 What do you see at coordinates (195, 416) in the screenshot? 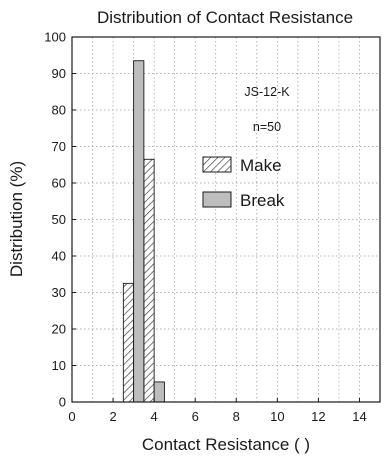
I see `x-tick-label: 6` at bounding box center [195, 416].